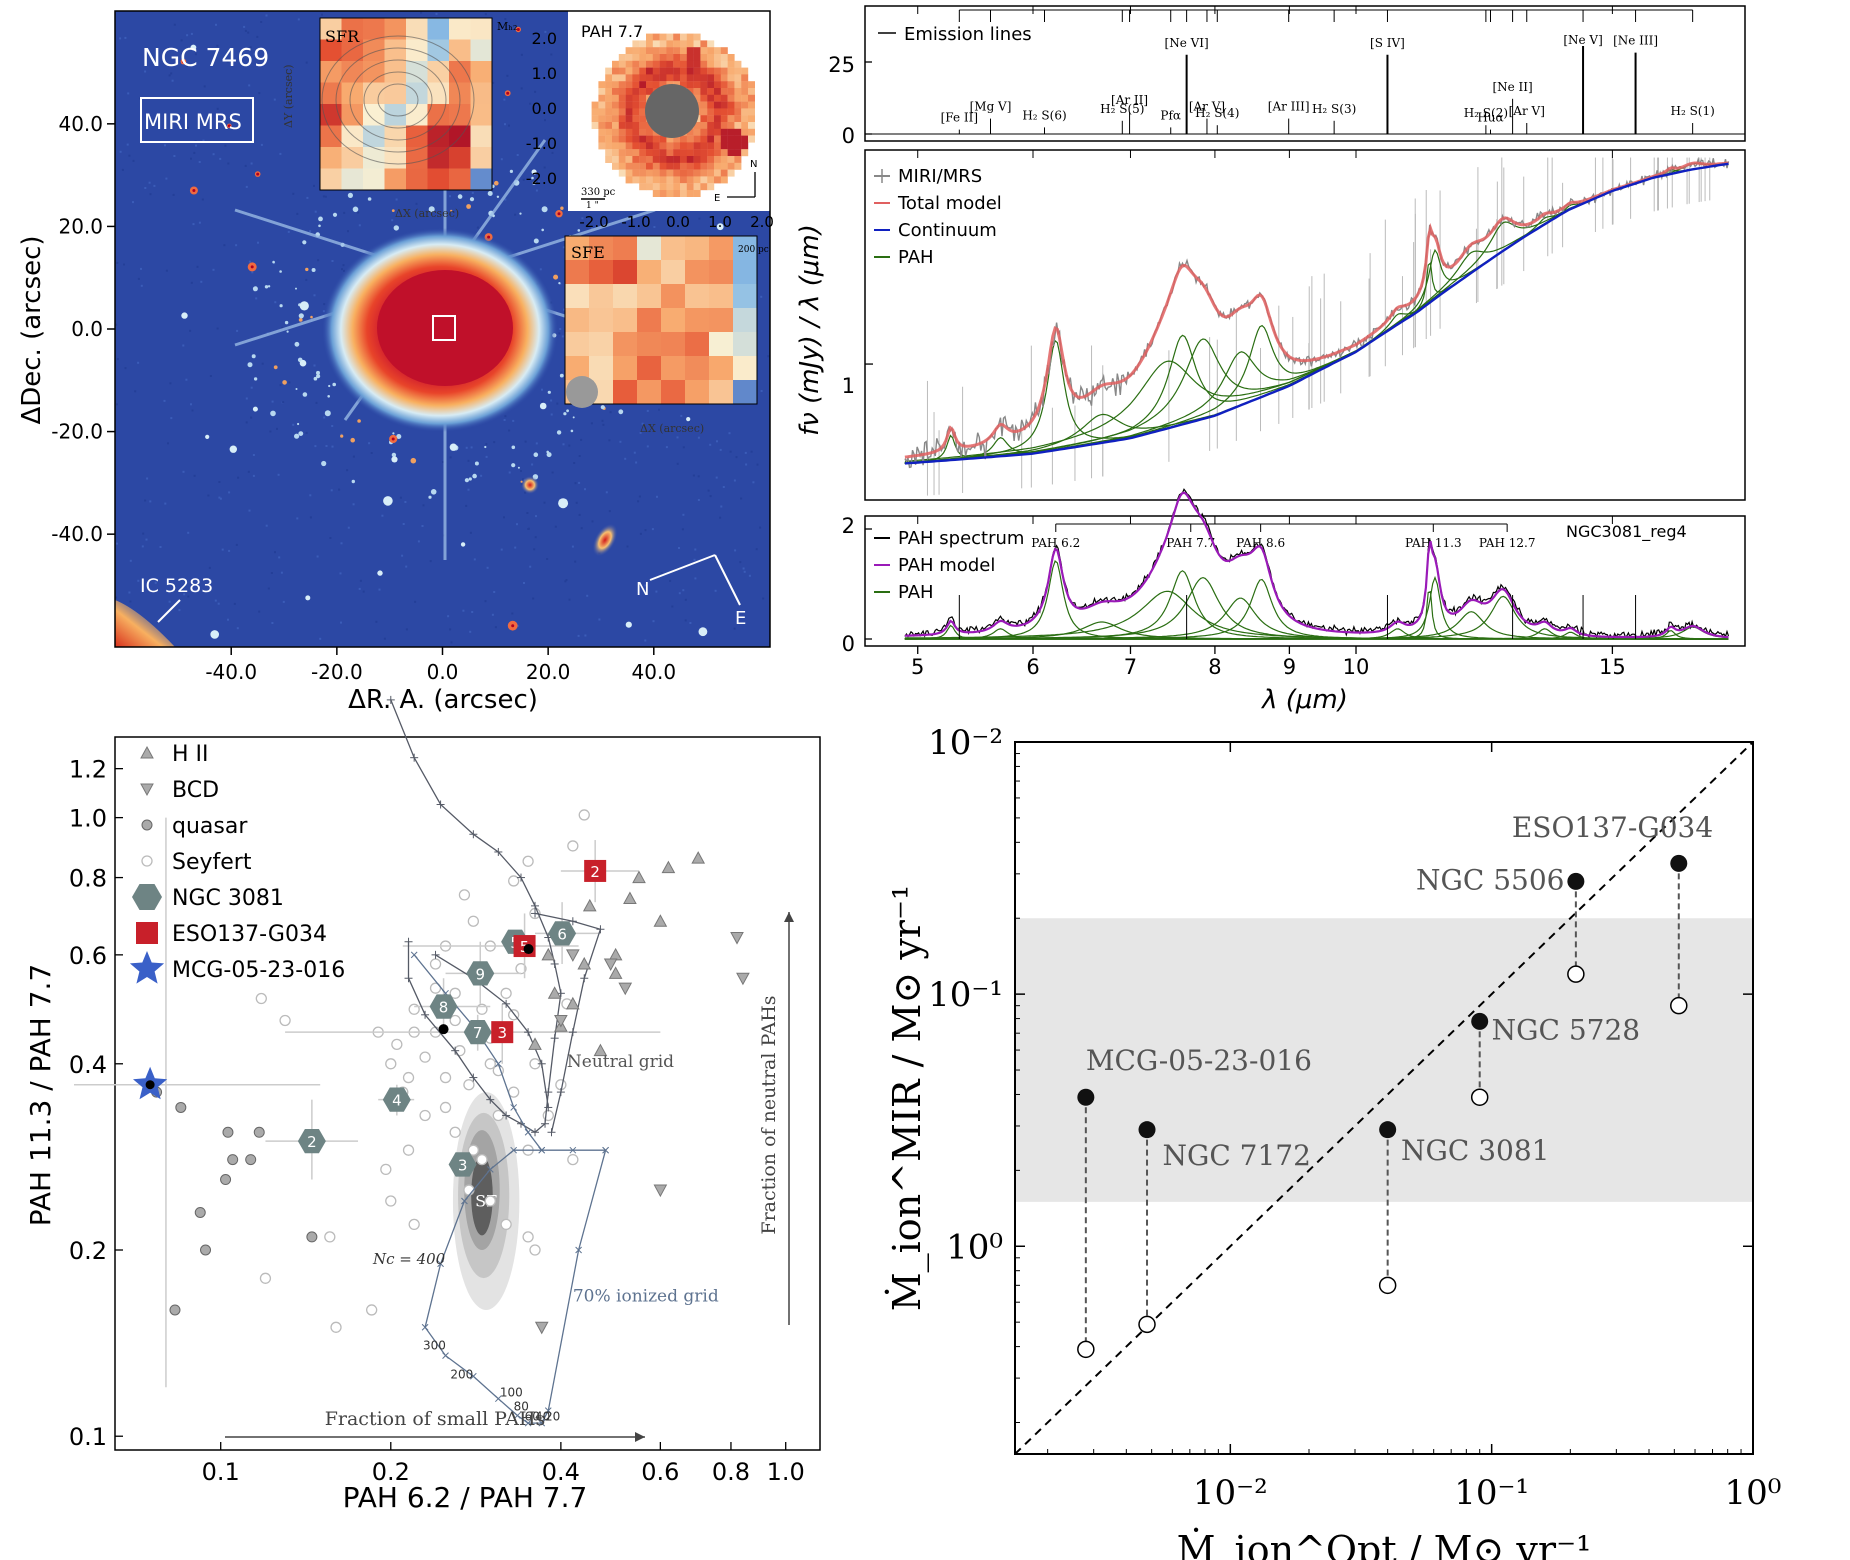 This screenshot has height=1560, width=1850. I want to click on pah-ratio-ytick-label: 0.8, so click(88, 879).